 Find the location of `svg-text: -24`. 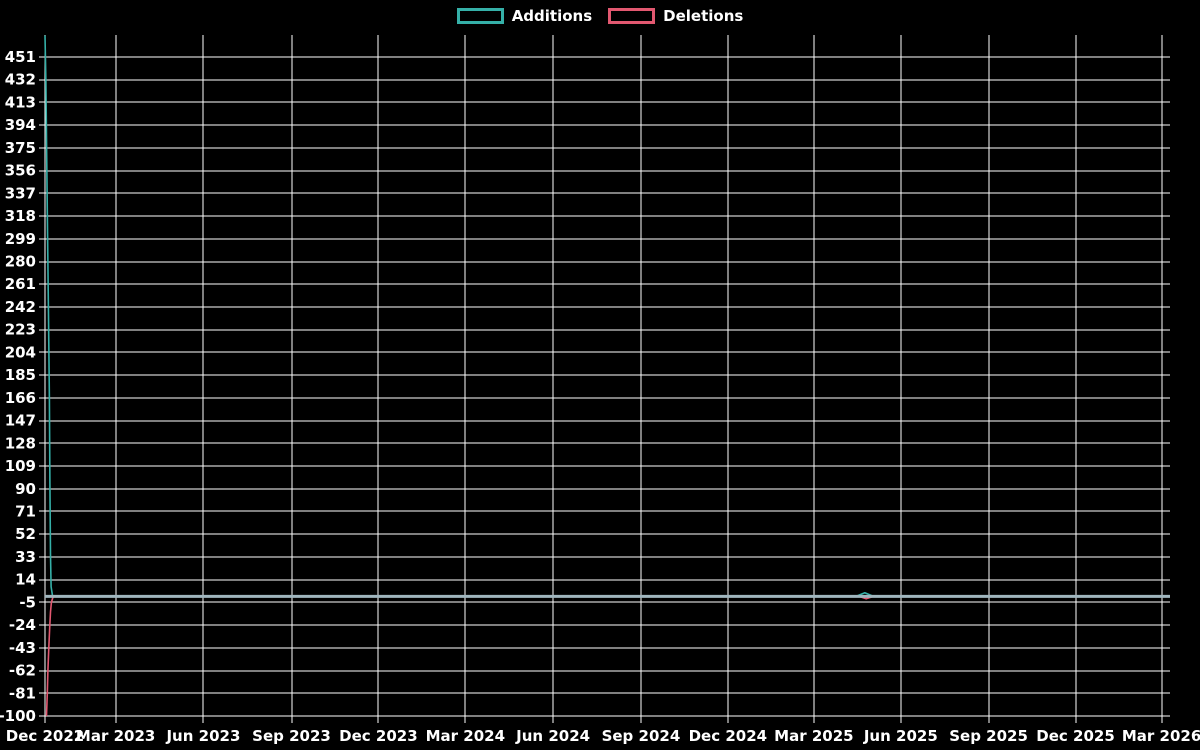

svg-text: -24 is located at coordinates (22, 625).